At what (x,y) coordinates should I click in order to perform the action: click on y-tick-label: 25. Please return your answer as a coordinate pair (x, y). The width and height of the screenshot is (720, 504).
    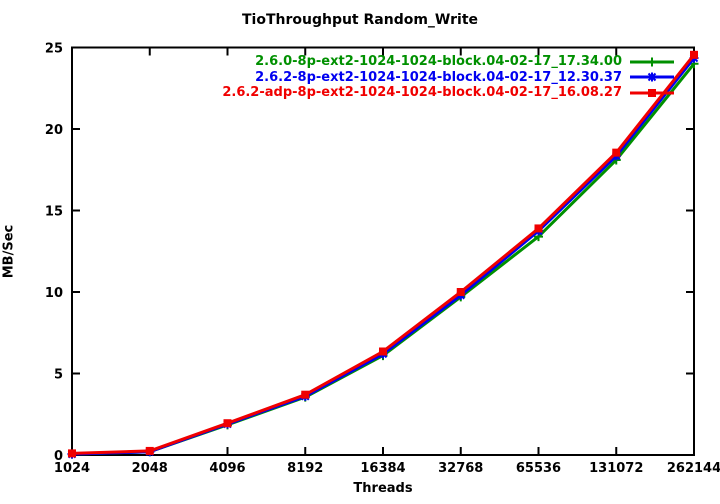
    Looking at the image, I should click on (54, 49).